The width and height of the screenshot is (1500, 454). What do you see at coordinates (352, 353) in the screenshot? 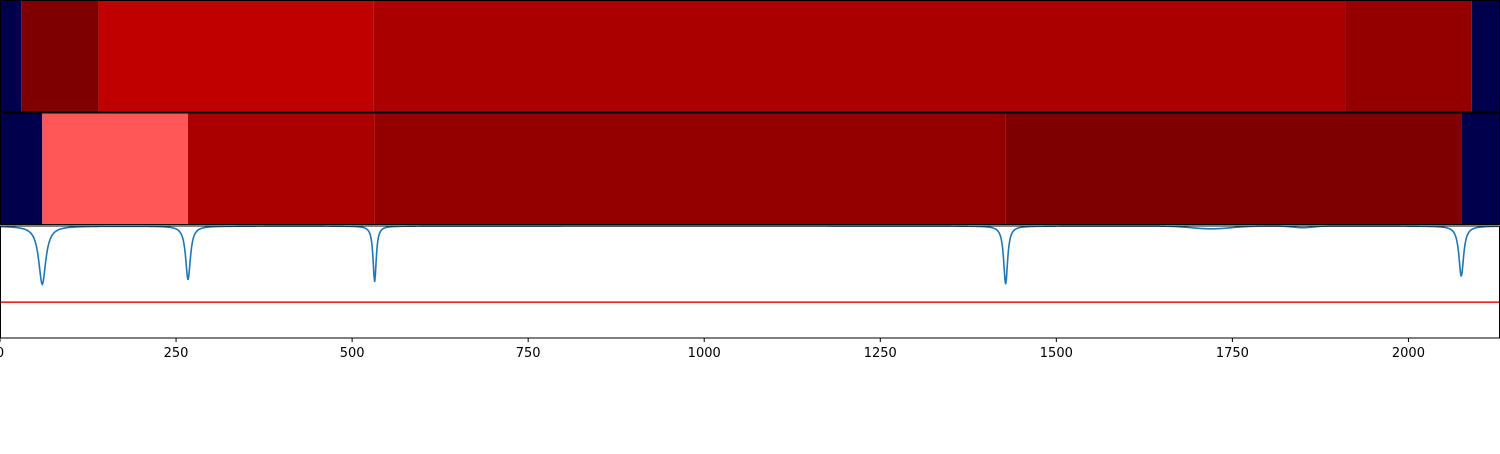
I see `x-tick-label: 500` at bounding box center [352, 353].